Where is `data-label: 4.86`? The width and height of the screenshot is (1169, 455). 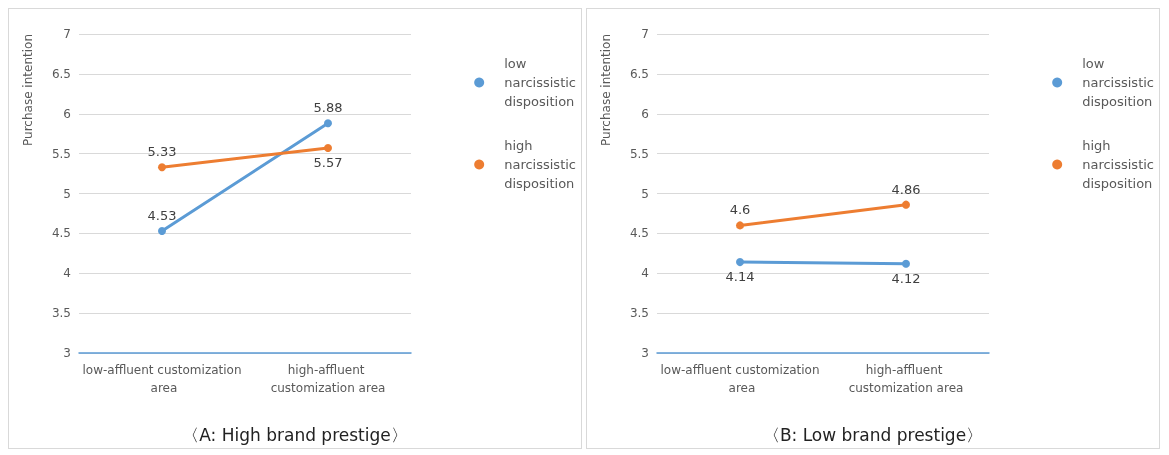 data-label: 4.86 is located at coordinates (906, 189).